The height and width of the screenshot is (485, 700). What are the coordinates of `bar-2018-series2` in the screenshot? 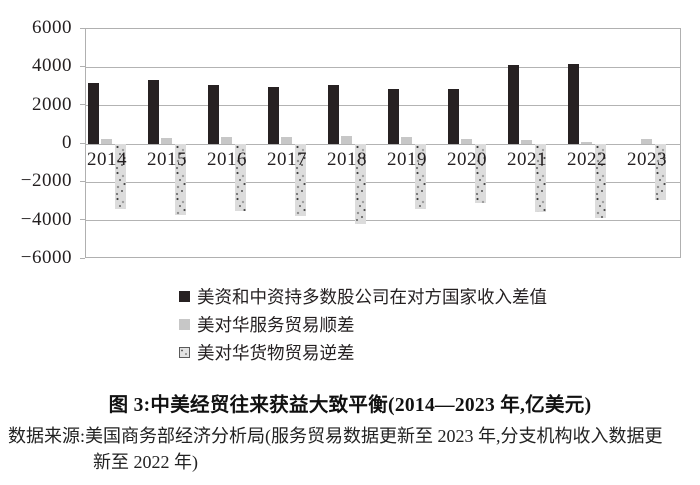 It's located at (360, 184).